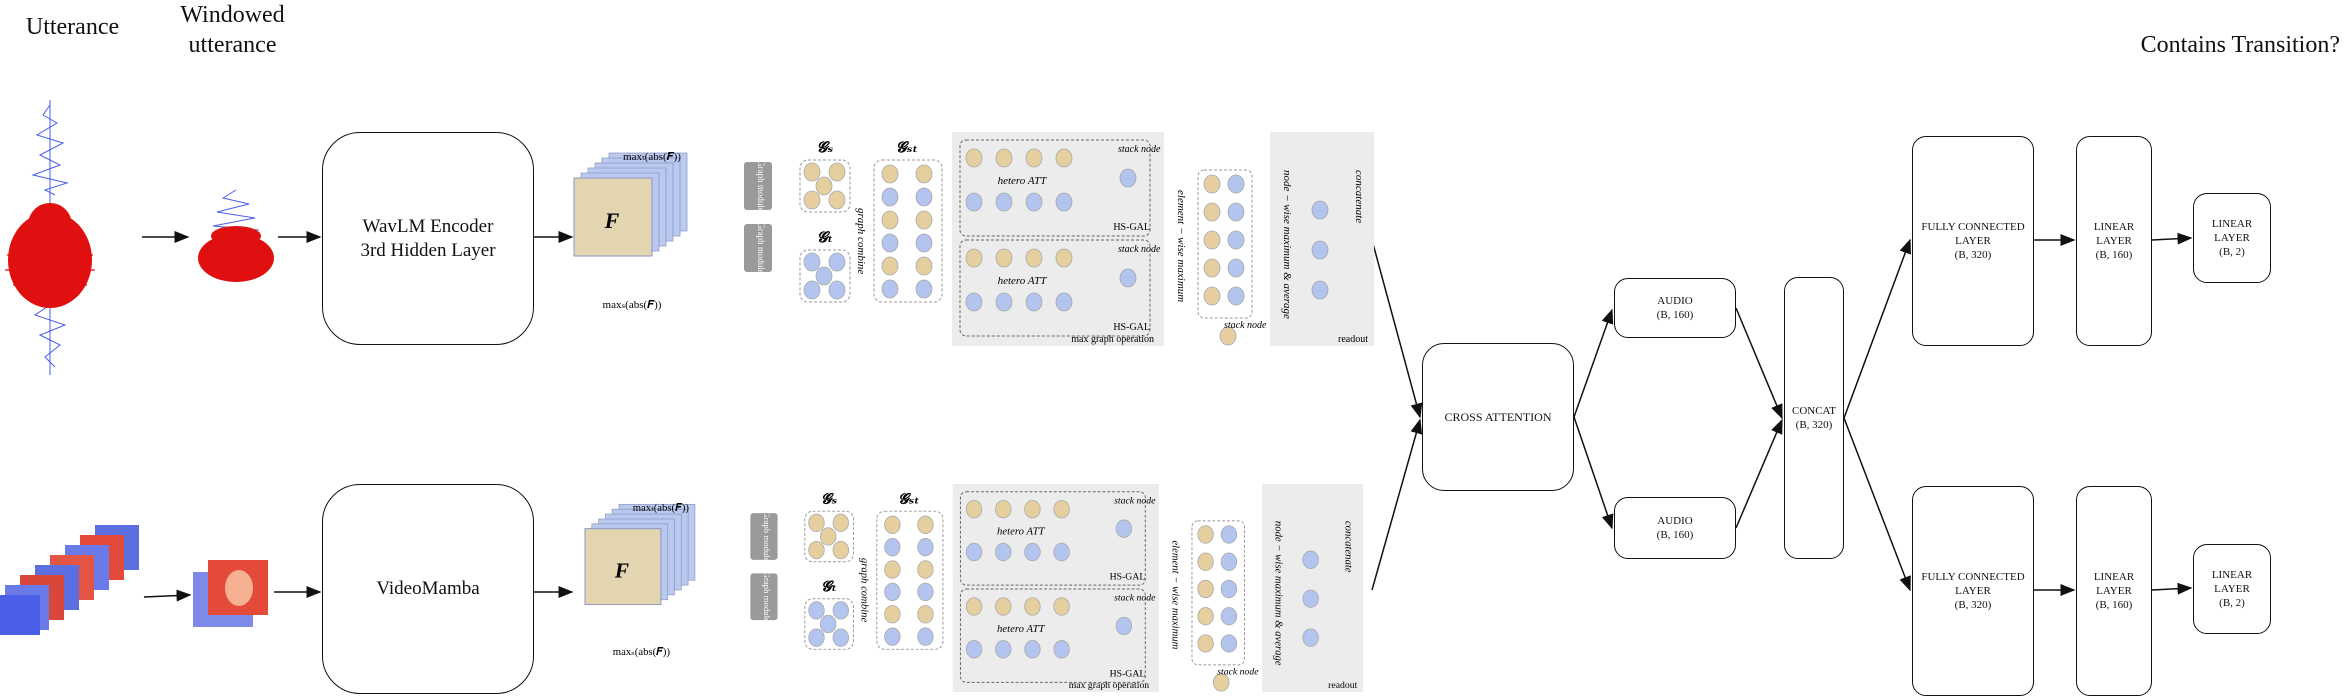 This screenshot has height=696, width=2346. I want to click on windowed-frame, so click(230, 593).